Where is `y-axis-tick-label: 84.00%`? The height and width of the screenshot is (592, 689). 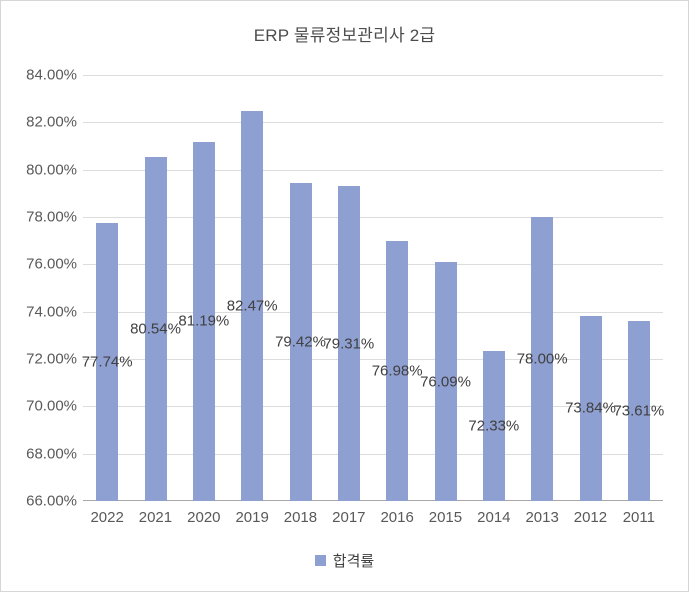 y-axis-tick-label: 84.00% is located at coordinates (51, 75).